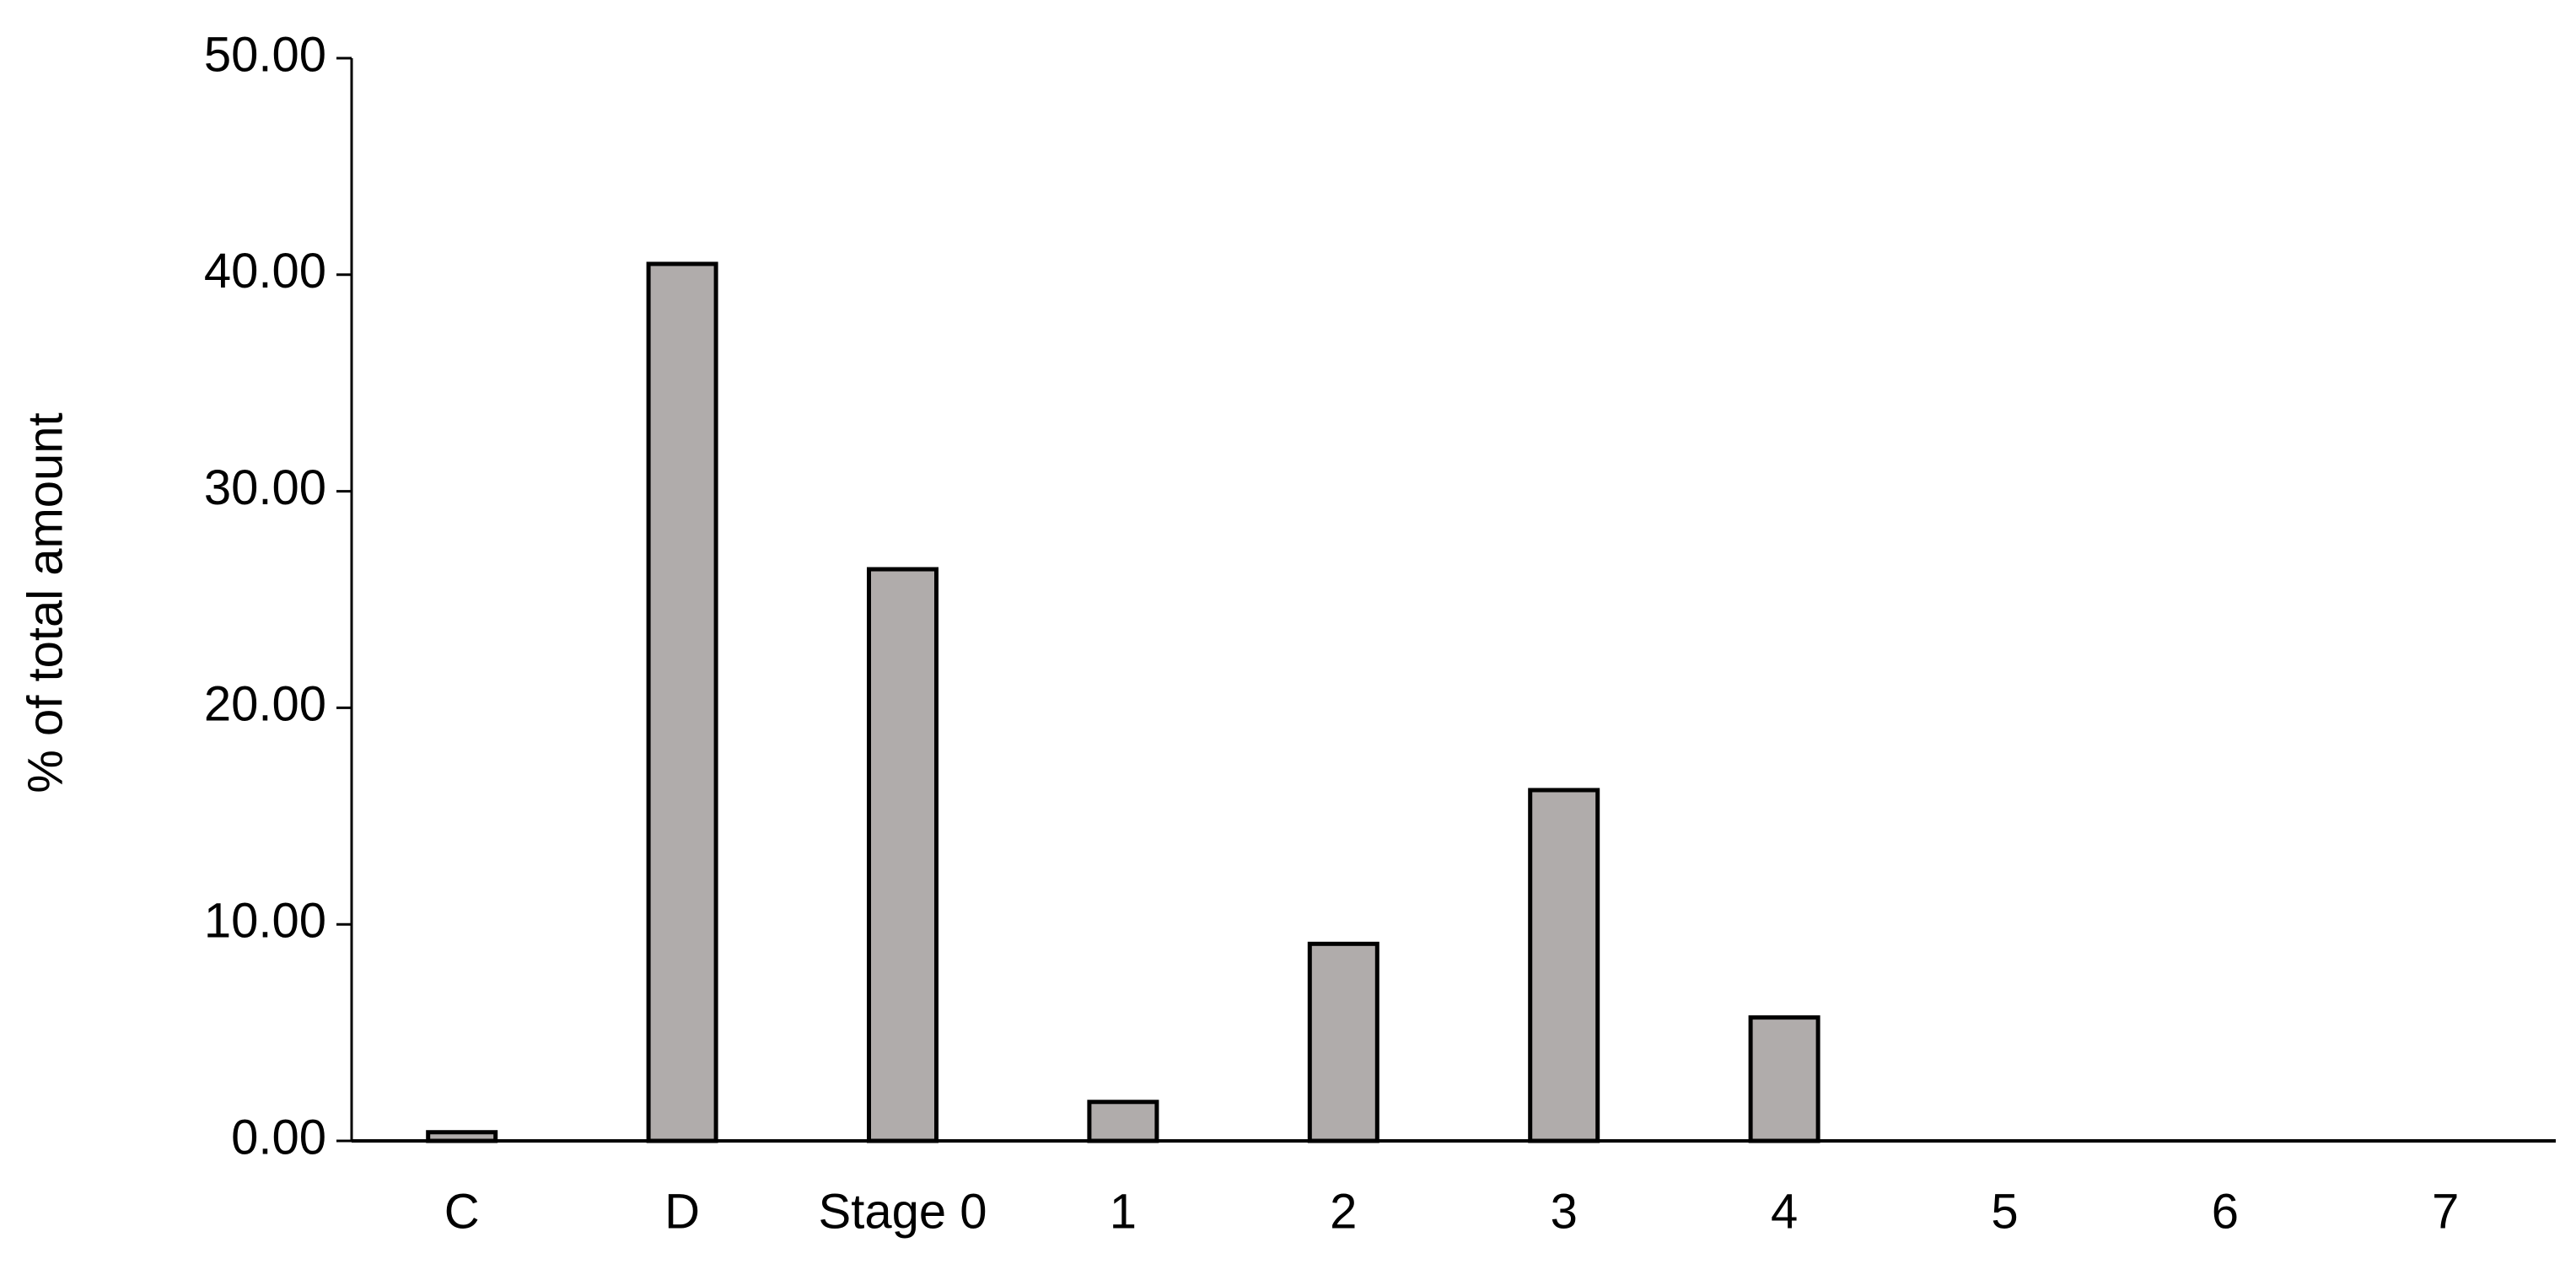 This screenshot has width=2576, height=1264. Describe the element at coordinates (265, 488) in the screenshot. I see `y-tick-label: 30.00` at that location.